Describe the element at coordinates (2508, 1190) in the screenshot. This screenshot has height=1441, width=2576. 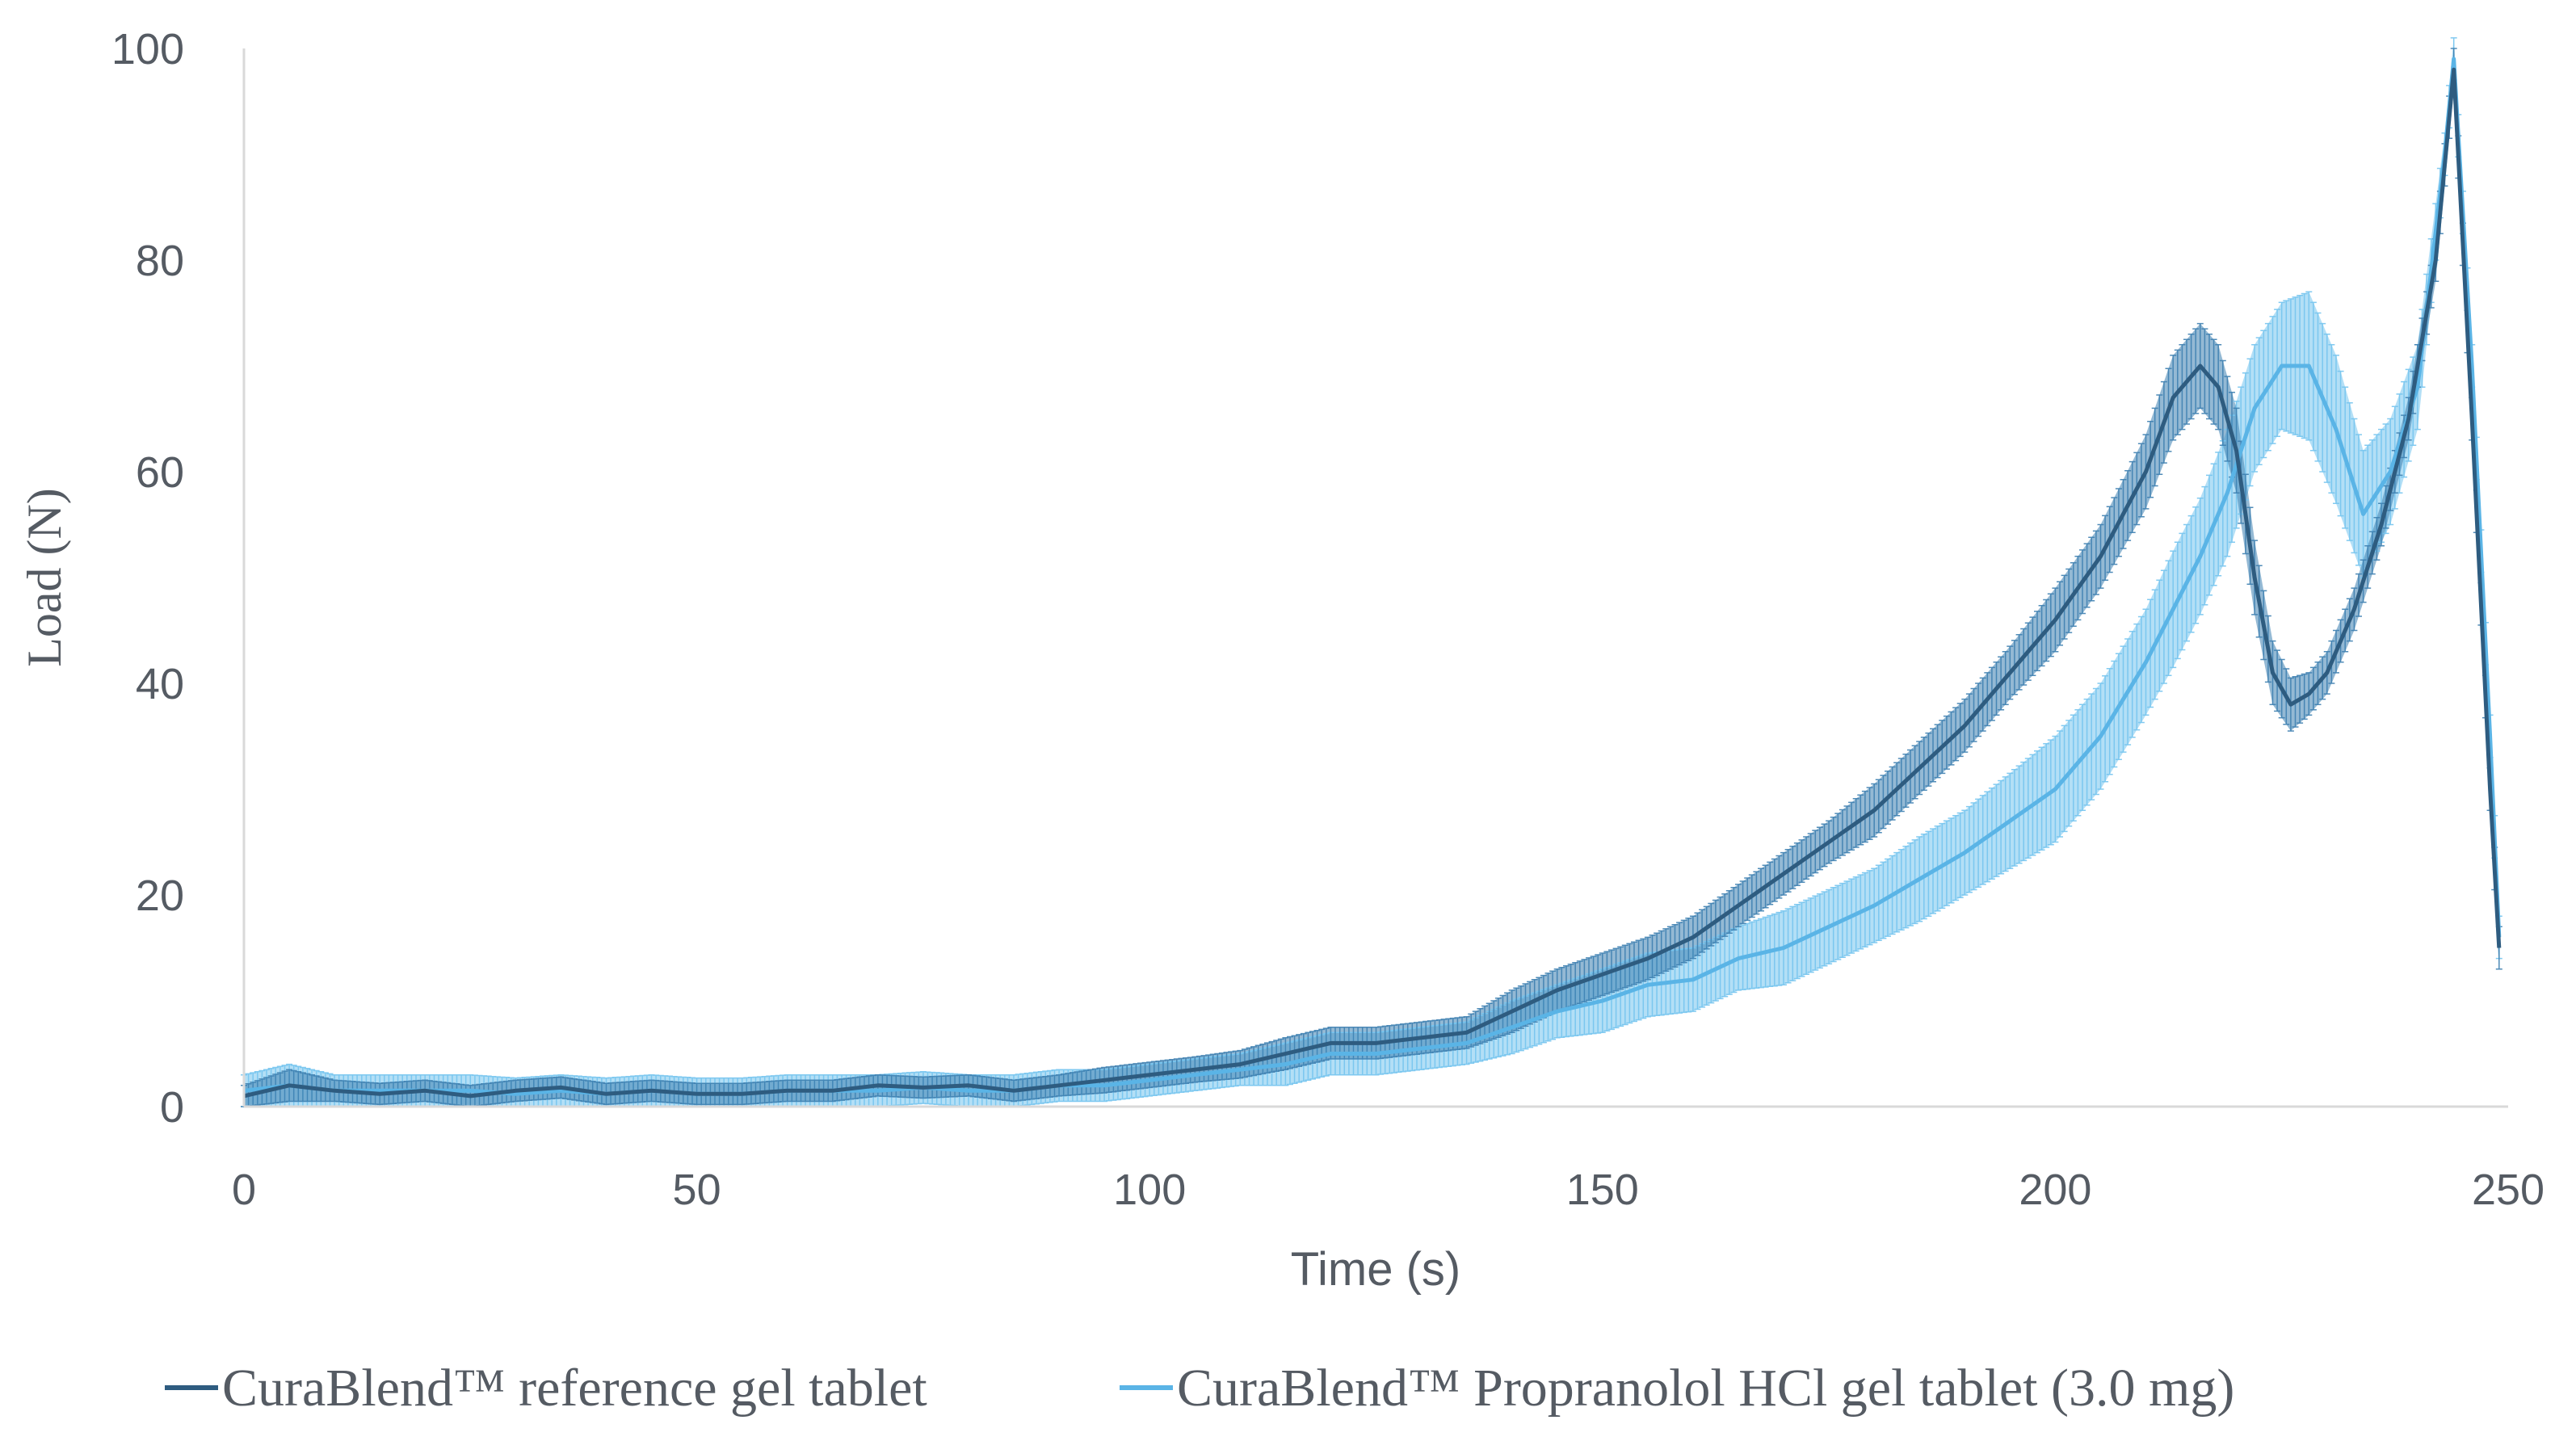
I see `x-tick-label: 250` at that location.